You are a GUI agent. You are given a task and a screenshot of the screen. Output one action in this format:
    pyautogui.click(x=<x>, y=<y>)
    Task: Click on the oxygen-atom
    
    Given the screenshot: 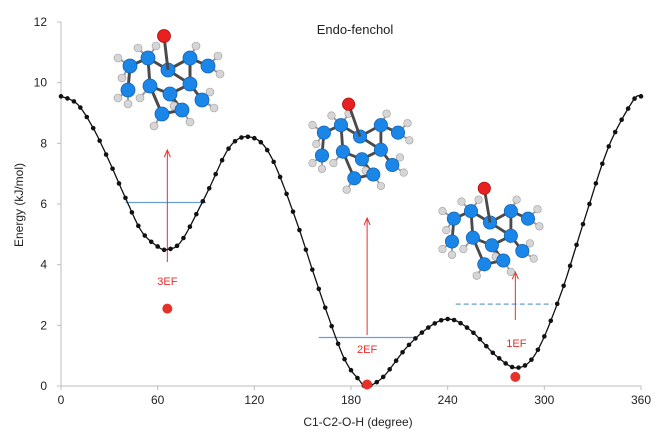 What is the action you would take?
    pyautogui.click(x=164, y=36)
    